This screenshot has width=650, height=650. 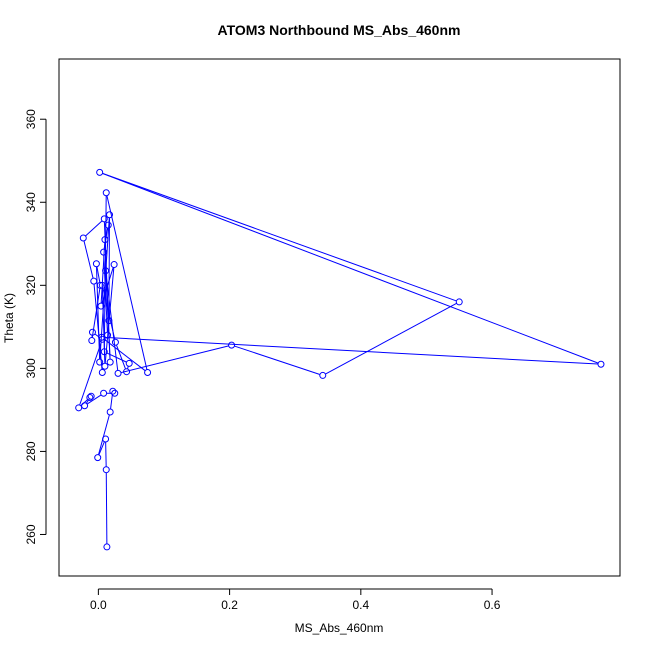 What do you see at coordinates (31, 202) in the screenshot?
I see `y-tick-label: 340` at bounding box center [31, 202].